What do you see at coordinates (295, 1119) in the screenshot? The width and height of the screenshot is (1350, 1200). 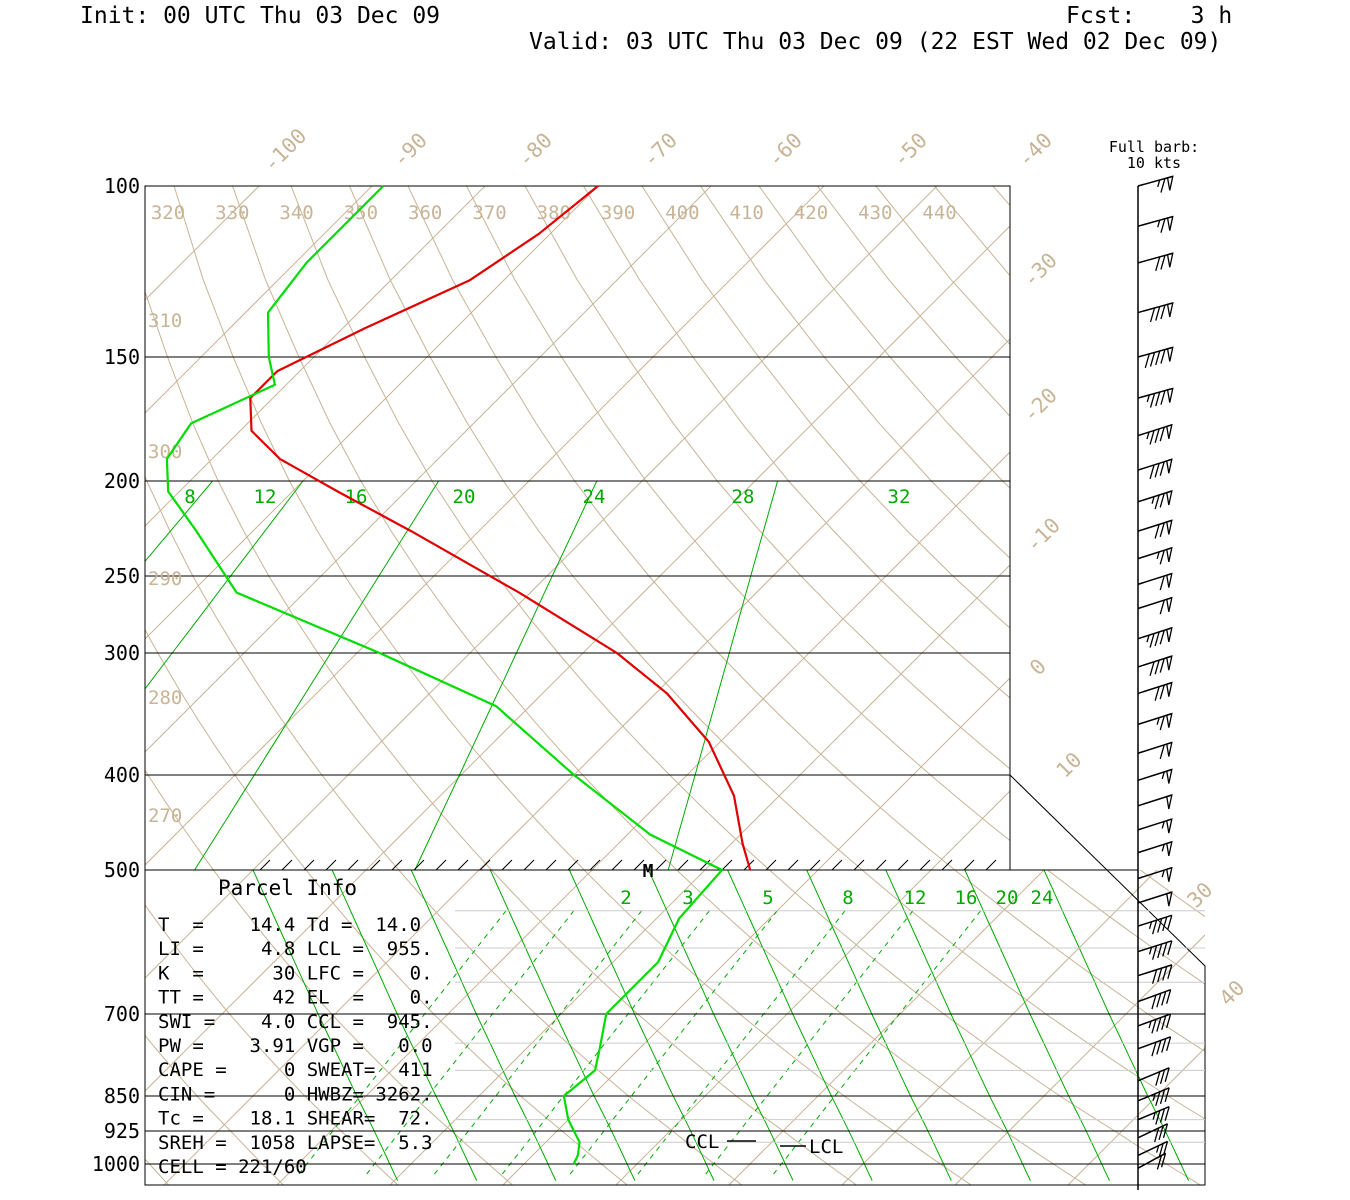 I see `parcel-info-row: Tc = 18.1 SHEAR= 72.` at bounding box center [295, 1119].